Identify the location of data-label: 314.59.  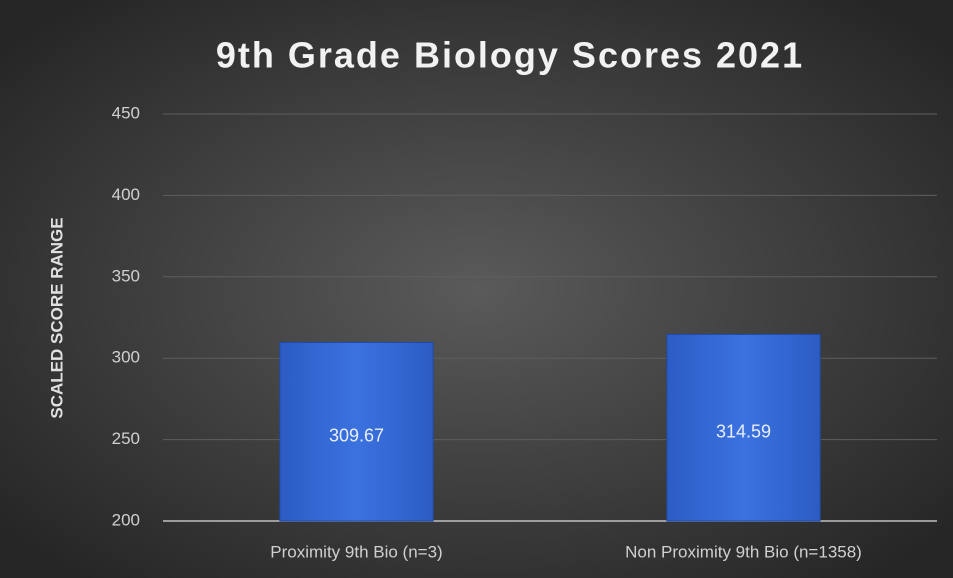
(743, 431).